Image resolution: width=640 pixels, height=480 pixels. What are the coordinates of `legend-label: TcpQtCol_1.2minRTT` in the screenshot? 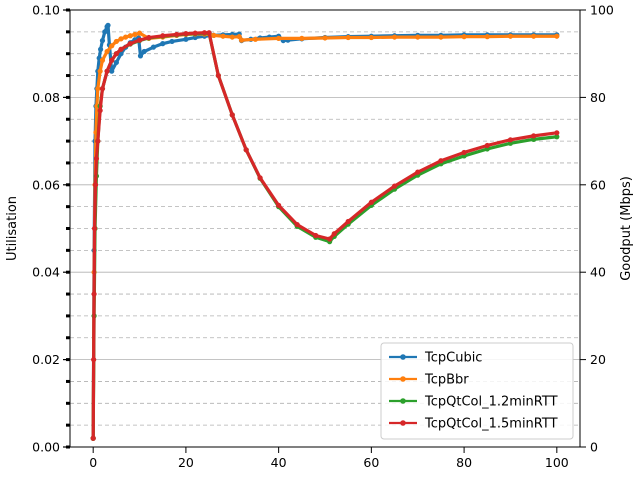 It's located at (491, 402).